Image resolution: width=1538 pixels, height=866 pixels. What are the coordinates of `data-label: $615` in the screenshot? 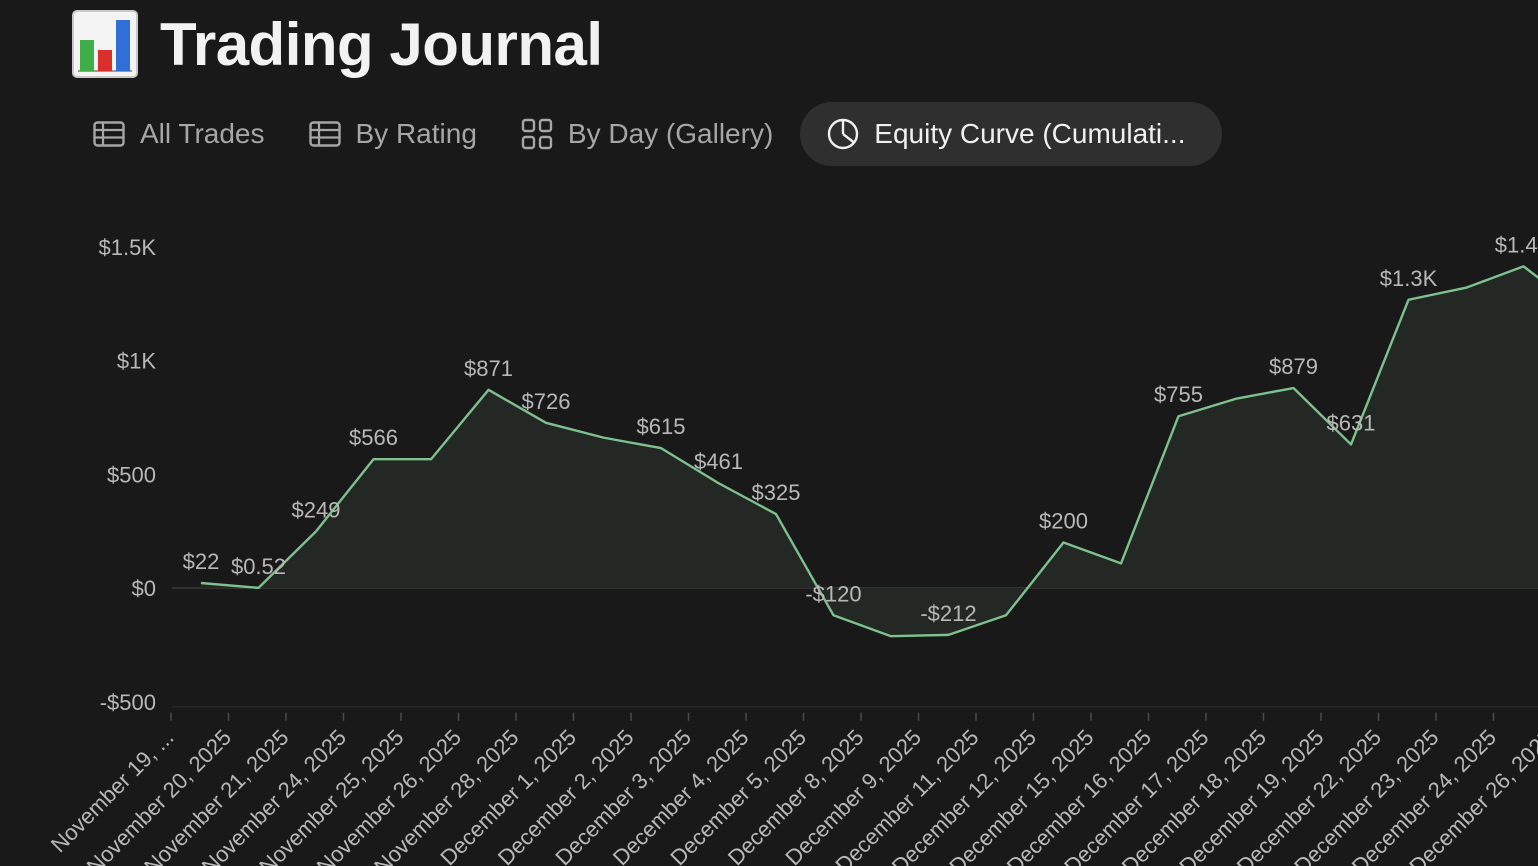 It's located at (661, 426).